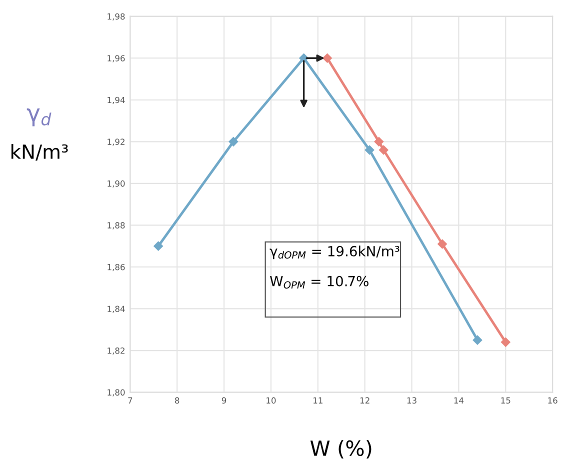 The width and height of the screenshot is (561, 467). I want to click on x-tick-label: 9, so click(224, 400).